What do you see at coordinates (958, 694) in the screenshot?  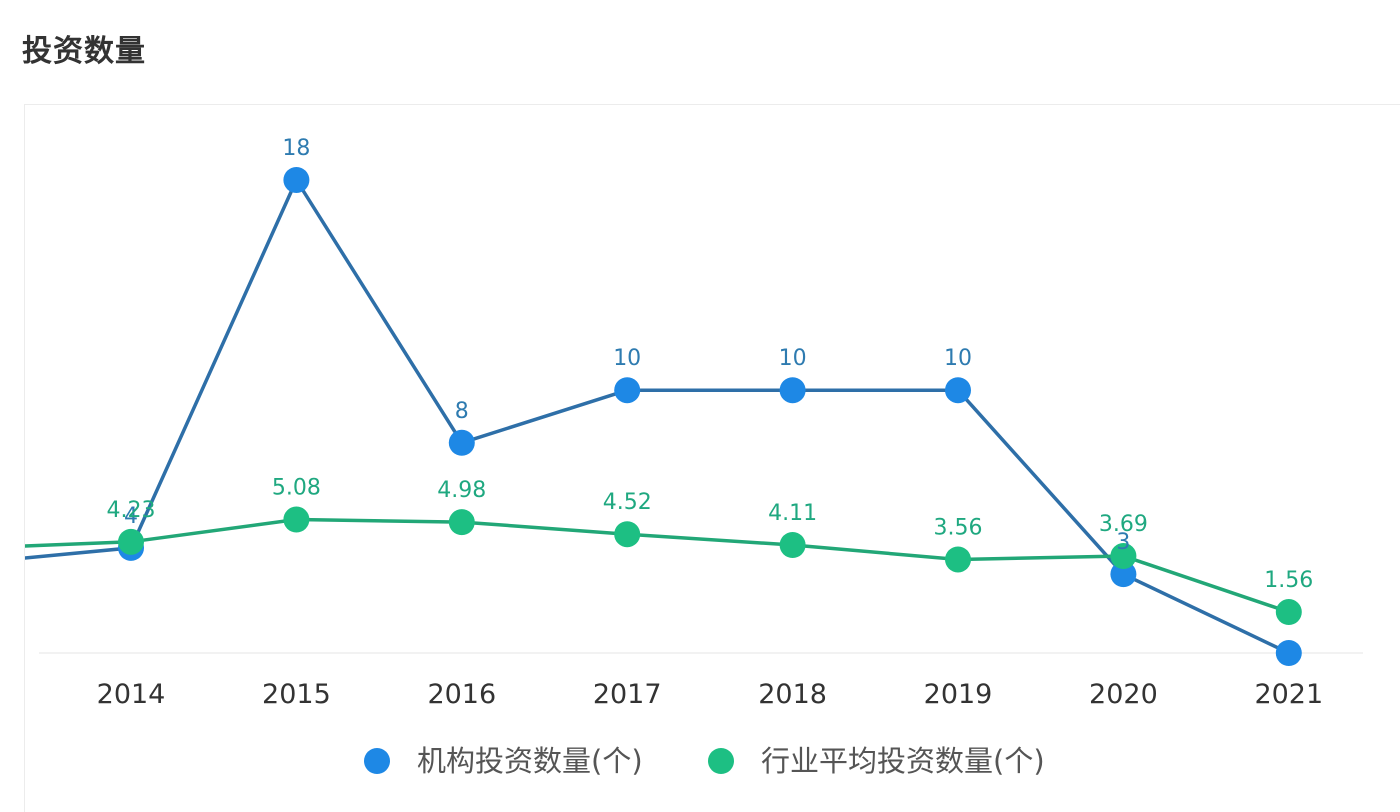 I see `x-tick-label: 2019` at bounding box center [958, 694].